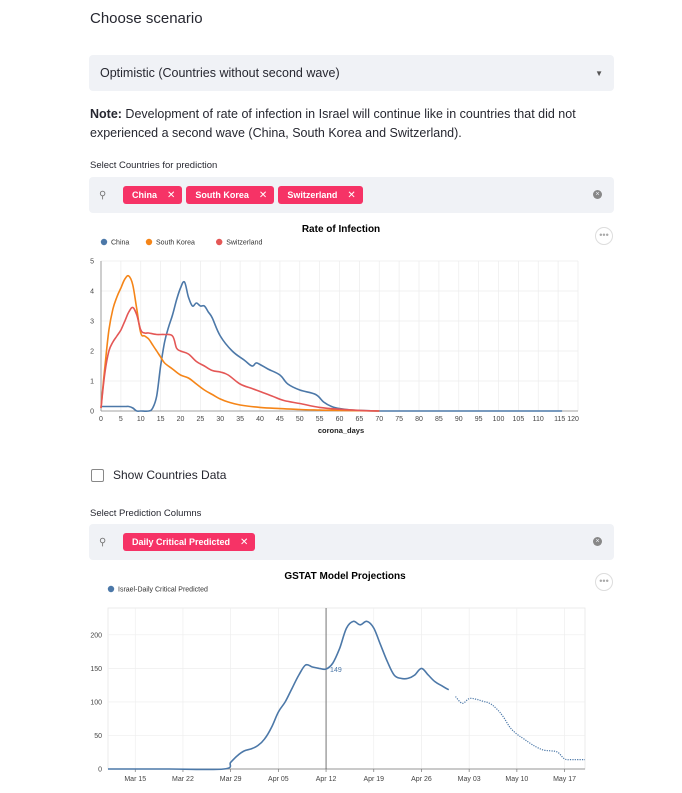 The height and width of the screenshot is (793, 682). Describe the element at coordinates (92, 352) in the screenshot. I see `y-tick-label: 2` at that location.